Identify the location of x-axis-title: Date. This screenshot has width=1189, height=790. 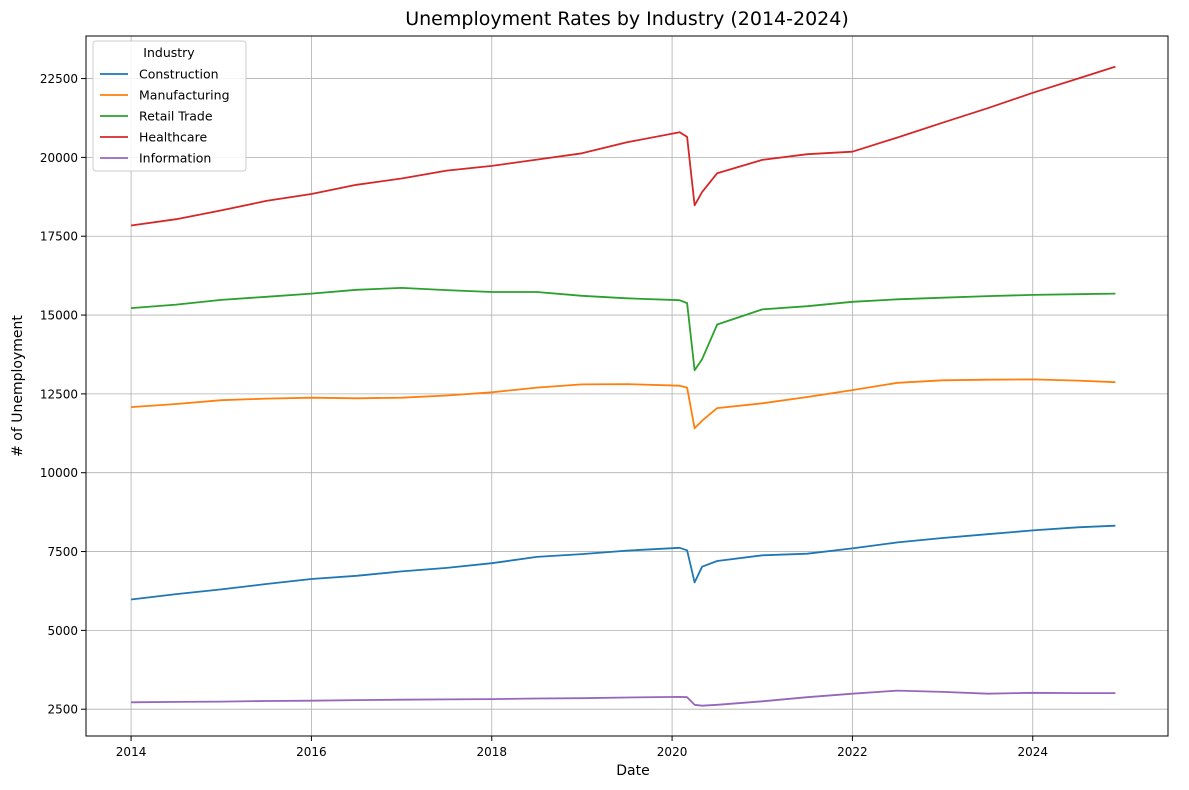
(632, 771).